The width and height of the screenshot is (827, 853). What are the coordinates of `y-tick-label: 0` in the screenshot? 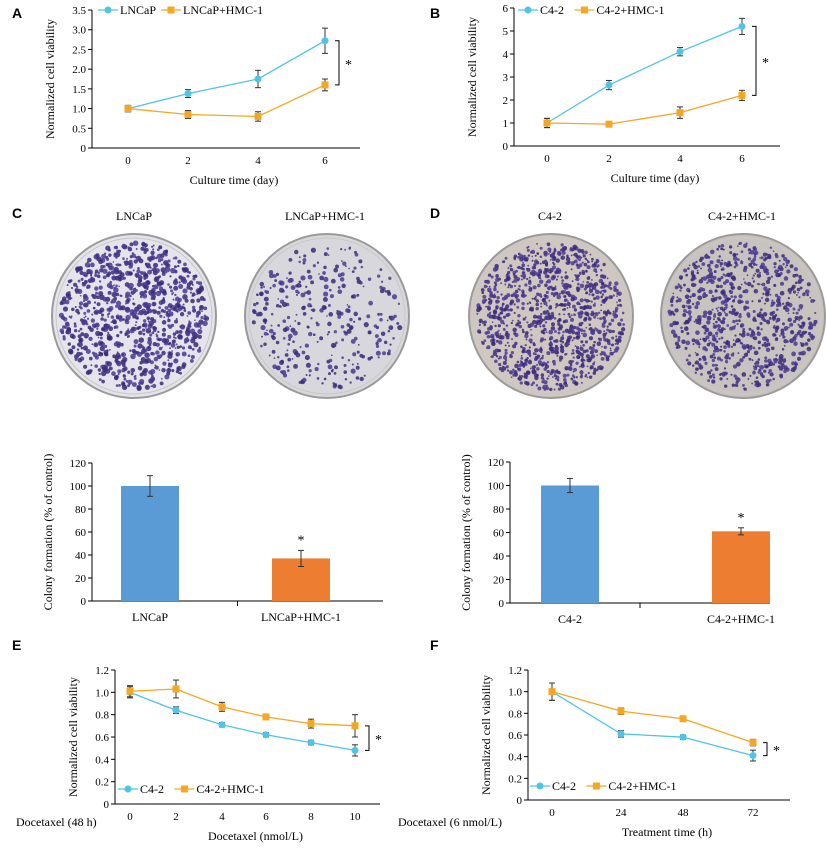 It's located at (84, 602).